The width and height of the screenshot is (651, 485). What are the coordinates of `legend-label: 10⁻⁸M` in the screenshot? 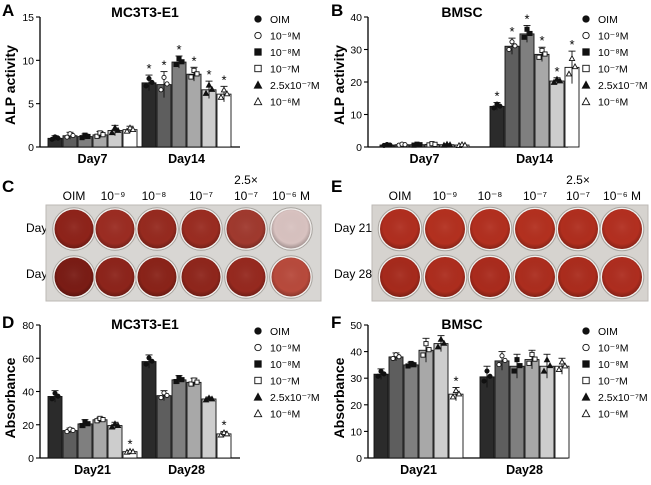 It's located at (285, 53).